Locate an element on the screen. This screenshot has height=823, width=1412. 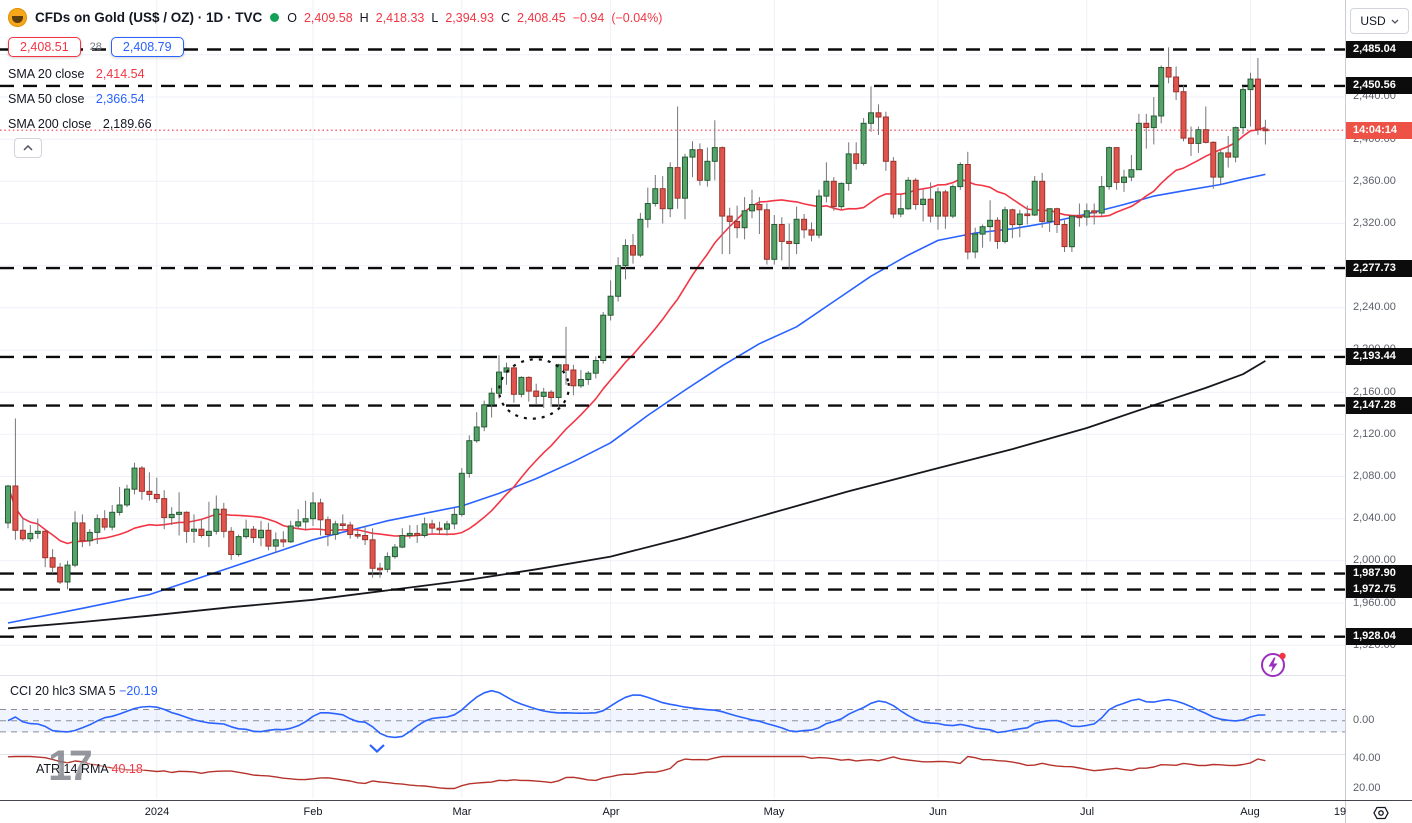
currency-dropdown: USD is located at coordinates (1379, 21).